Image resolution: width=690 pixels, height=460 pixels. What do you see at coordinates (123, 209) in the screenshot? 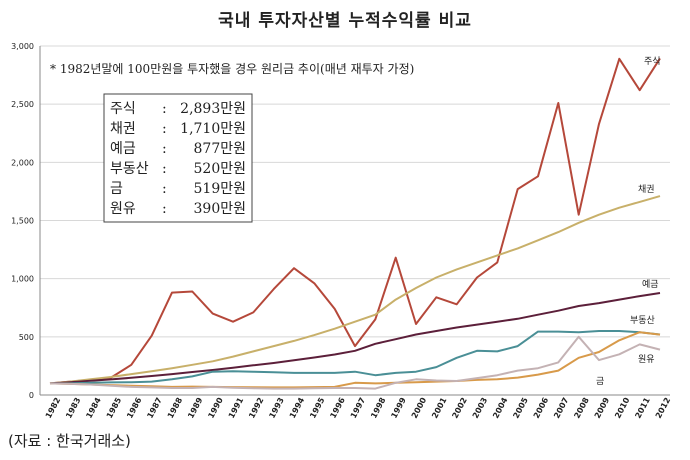
I see `summary-label: 원유` at bounding box center [123, 209].